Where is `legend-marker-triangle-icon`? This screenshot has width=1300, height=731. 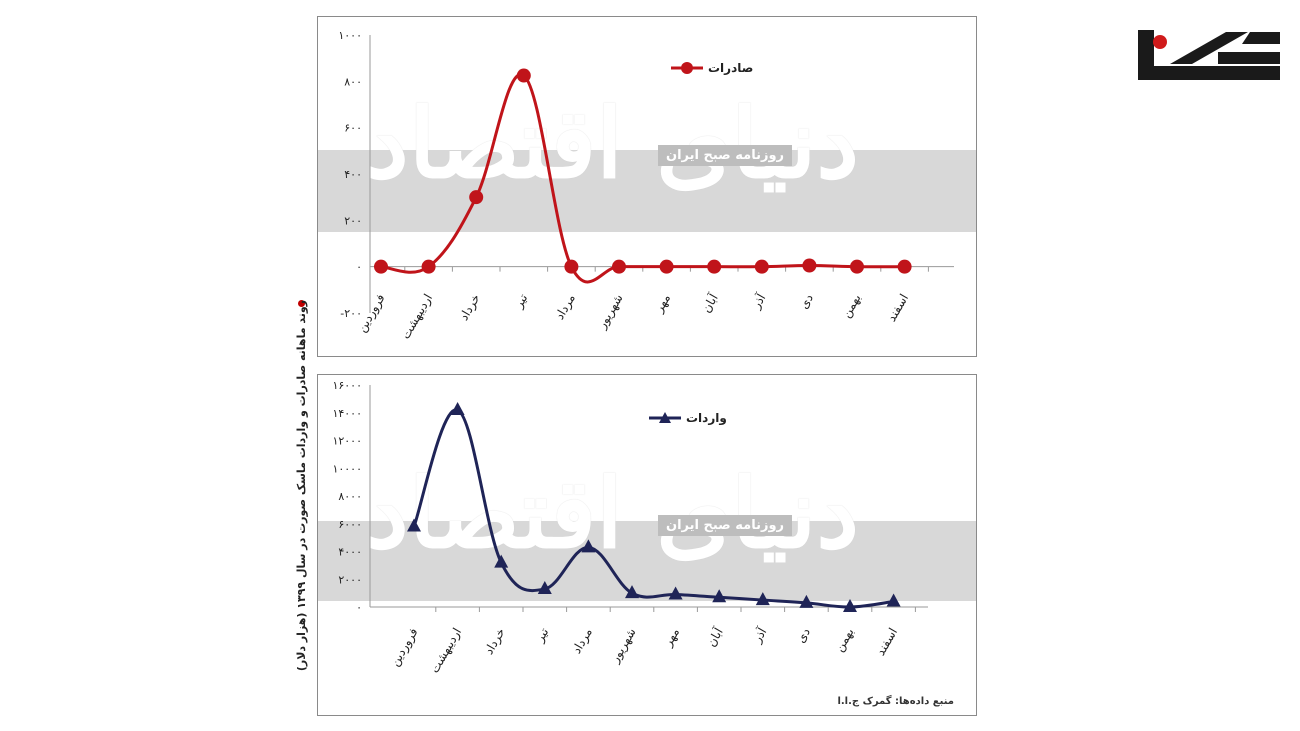 legend-marker-triangle-icon is located at coordinates (665, 417).